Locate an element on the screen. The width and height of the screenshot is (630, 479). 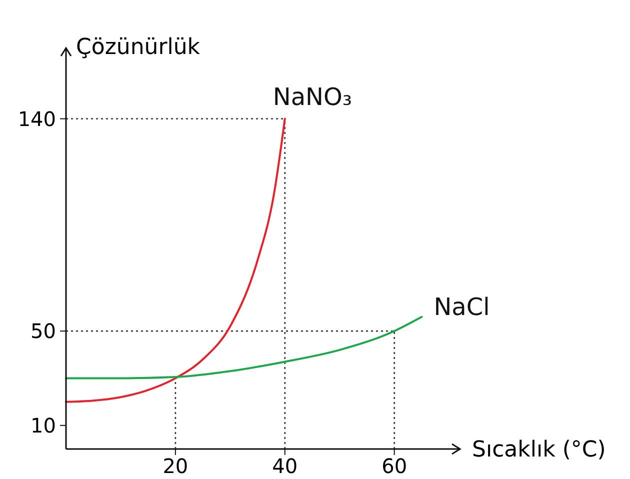
x-axis-title: Sıcaklık (°C) is located at coordinates (539, 450).